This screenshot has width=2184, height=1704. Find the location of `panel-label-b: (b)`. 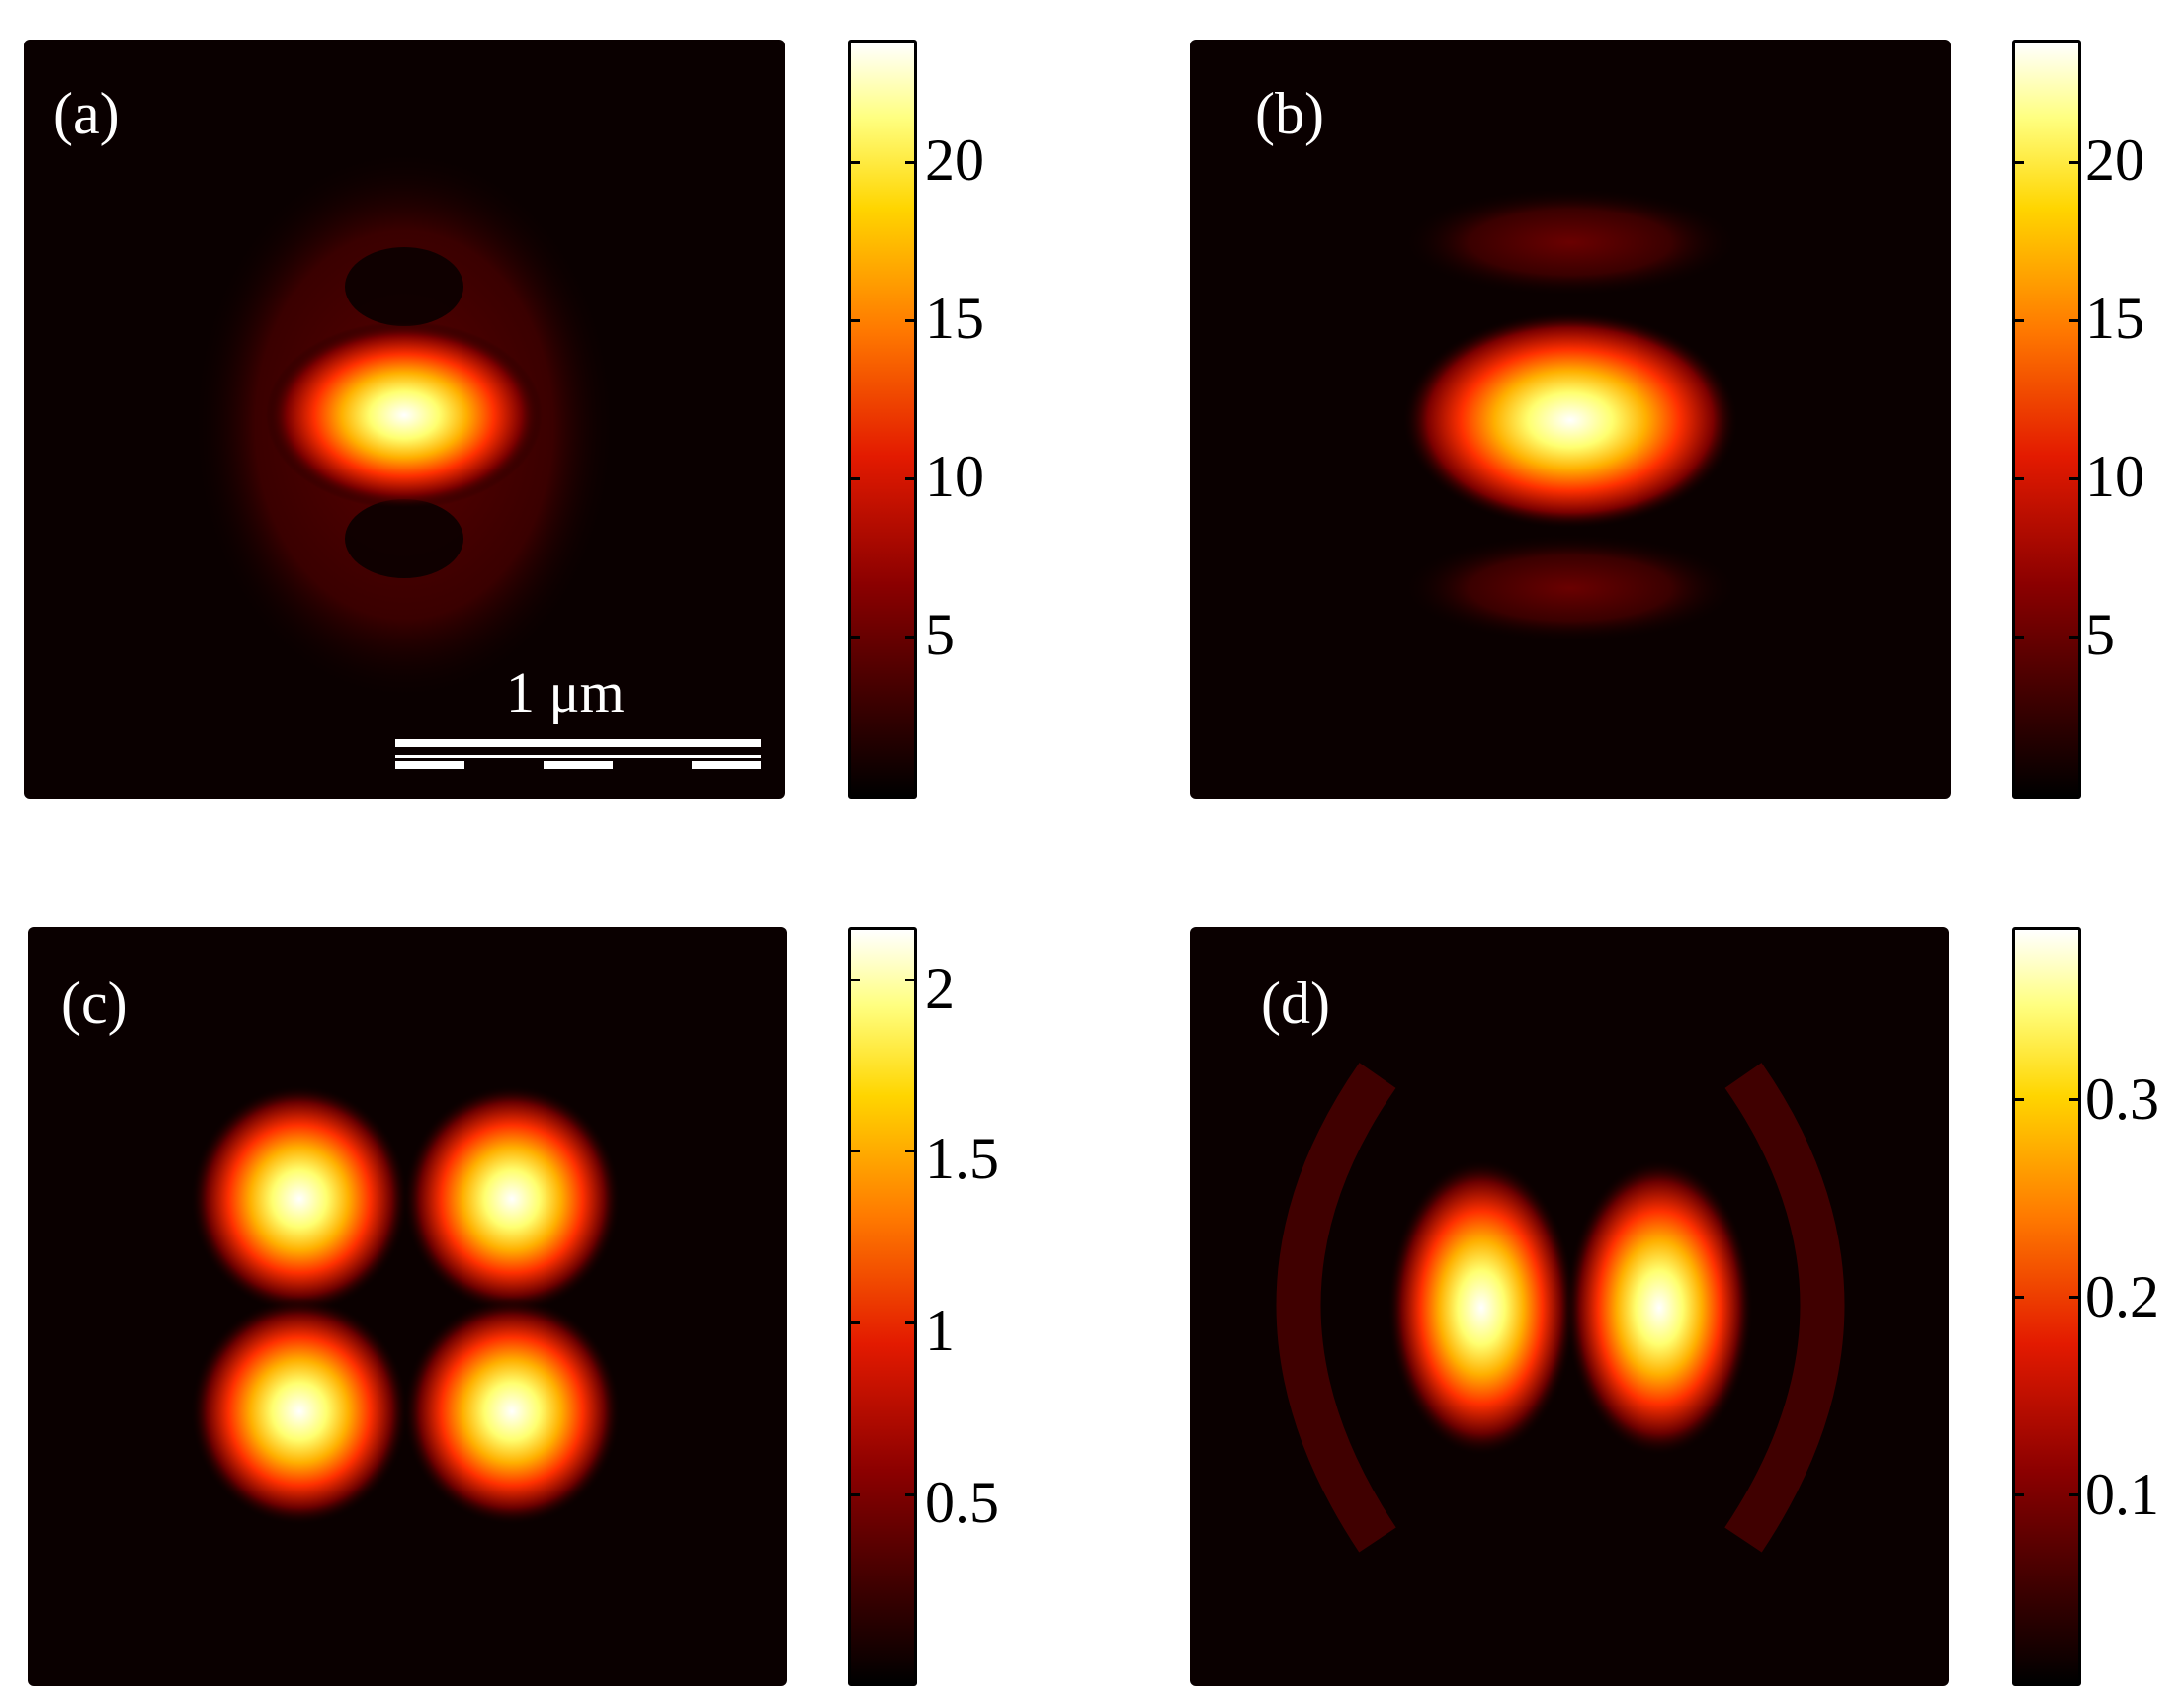

panel-label-b: (b) is located at coordinates (1289, 113).